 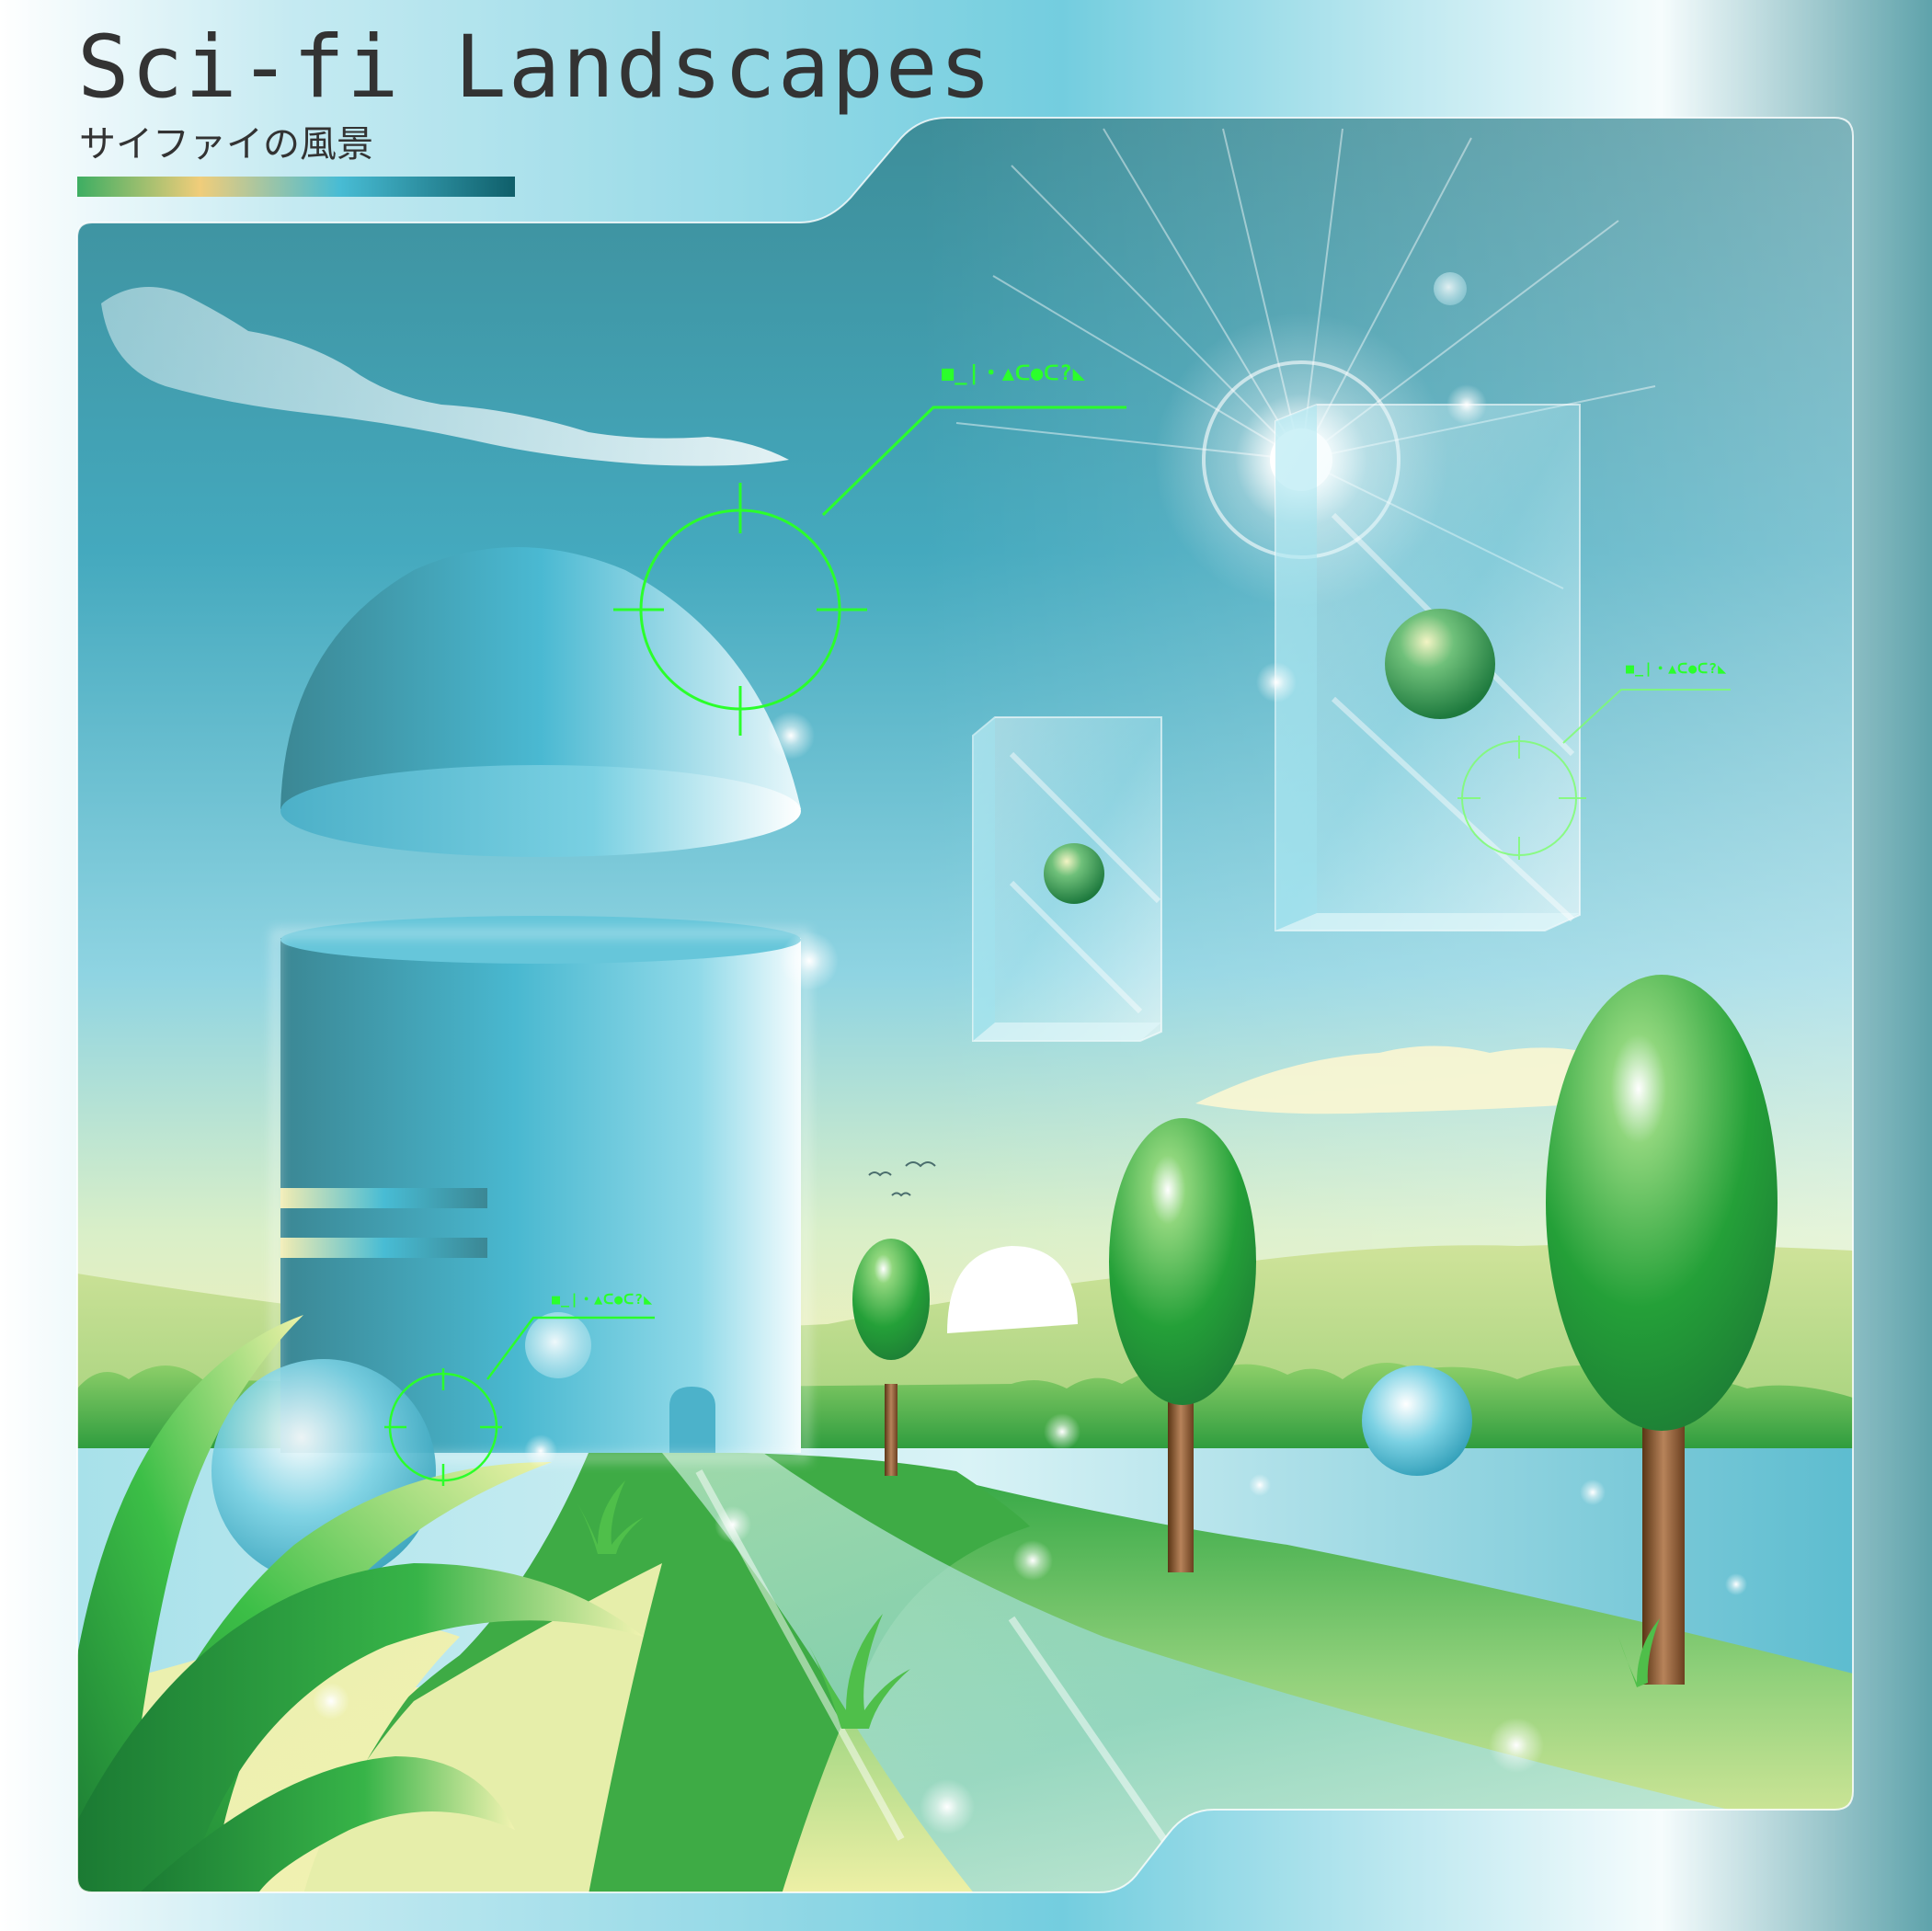 What do you see at coordinates (540, 940) in the screenshot?
I see `tower-top` at bounding box center [540, 940].